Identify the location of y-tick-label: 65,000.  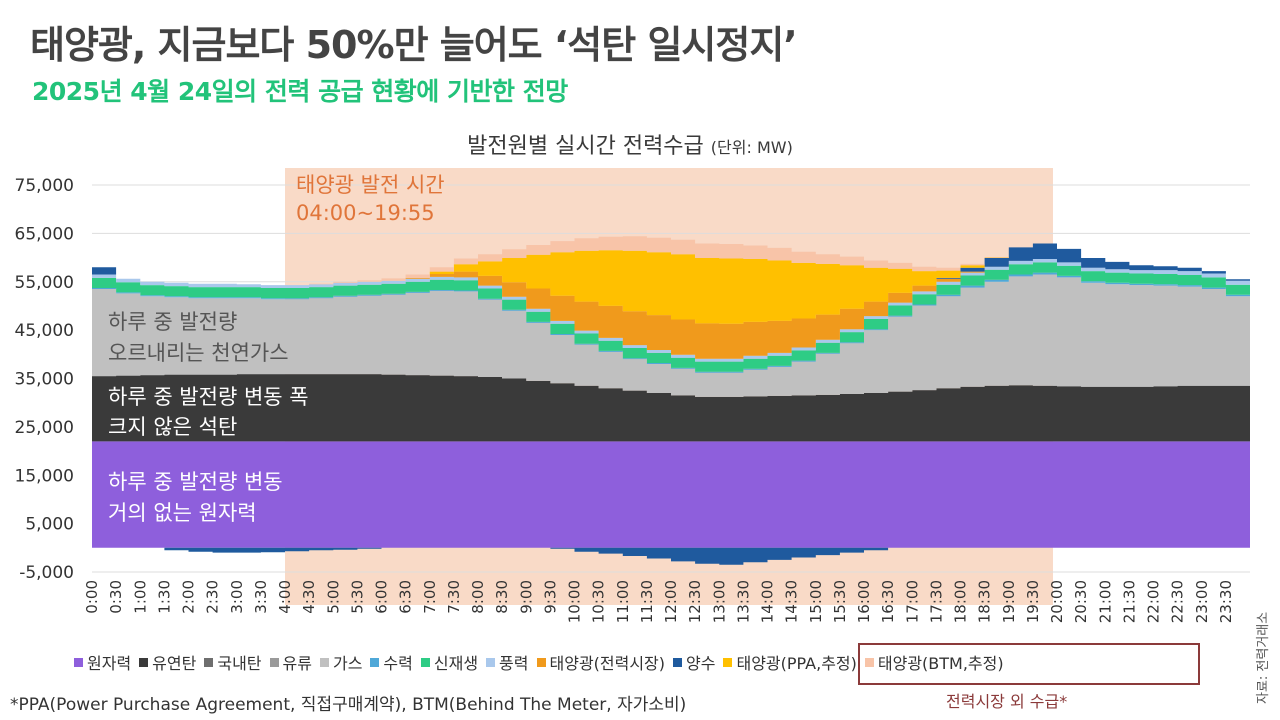
(44, 234).